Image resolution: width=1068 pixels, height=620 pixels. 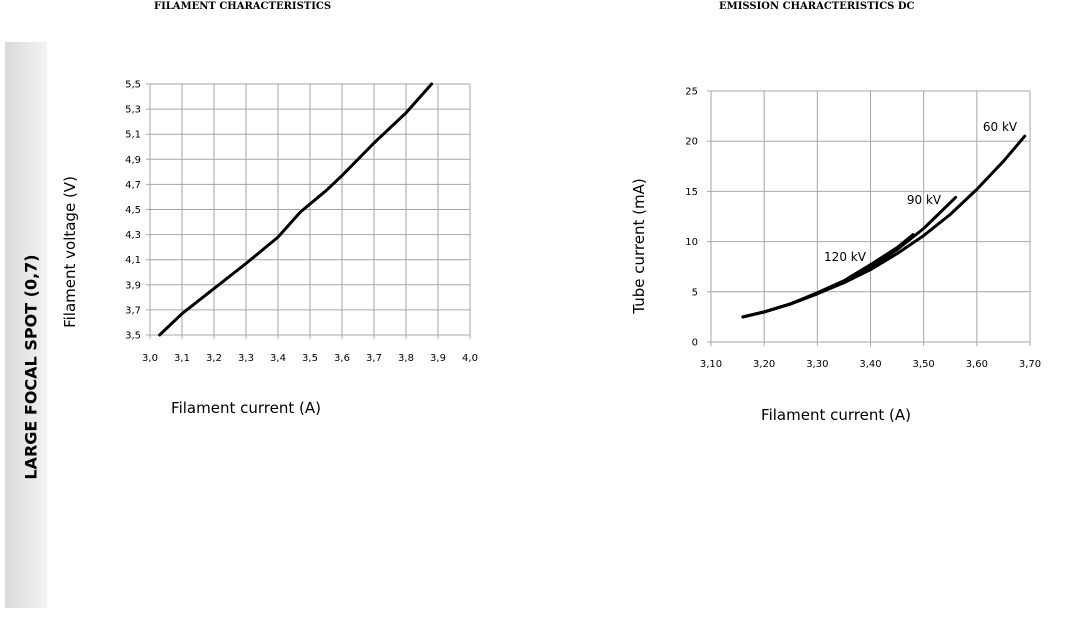 I want to click on chart1-y-tick-label-4: 20, so click(x=691, y=142).